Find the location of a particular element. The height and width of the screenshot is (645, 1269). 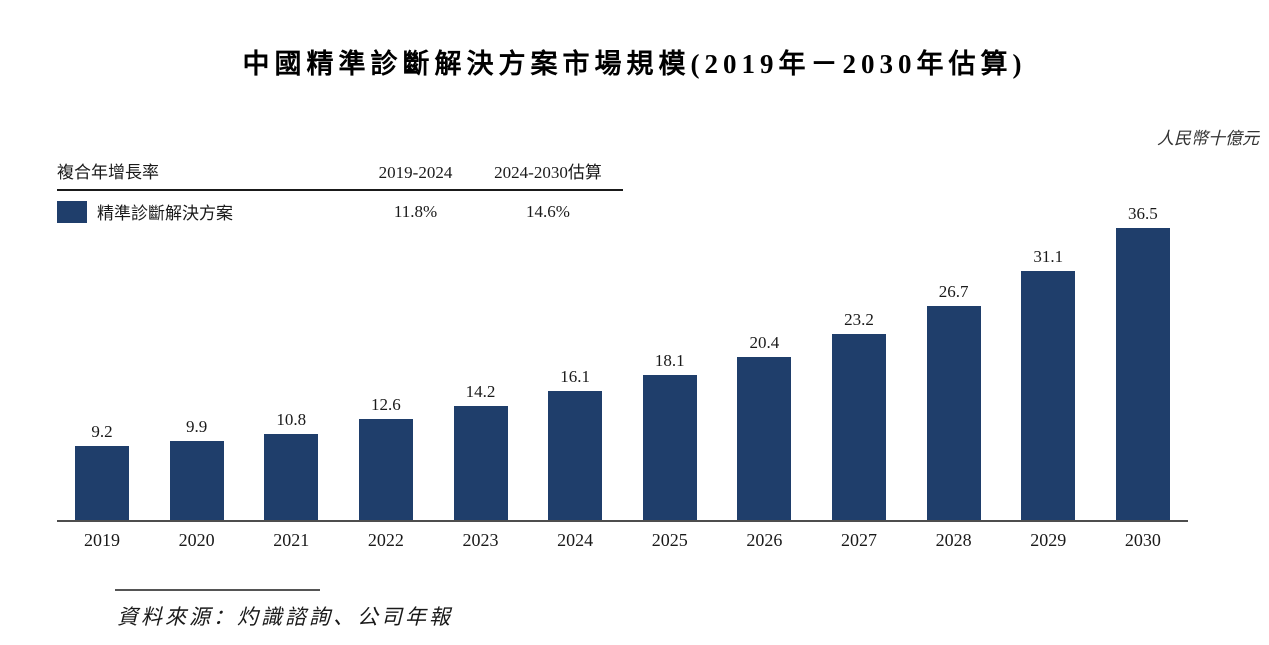

bar-group: 9.9 is located at coordinates (196, 468).